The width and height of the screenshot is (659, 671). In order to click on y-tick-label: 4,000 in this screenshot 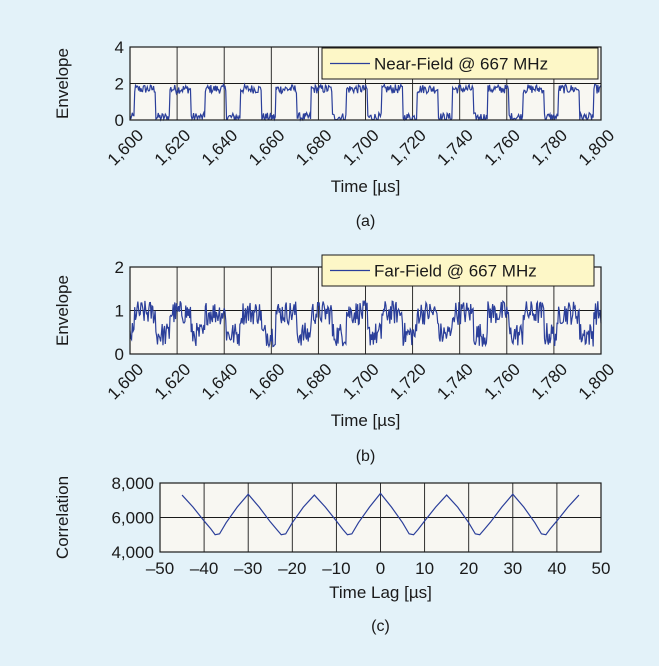, I will do `click(132, 552)`.